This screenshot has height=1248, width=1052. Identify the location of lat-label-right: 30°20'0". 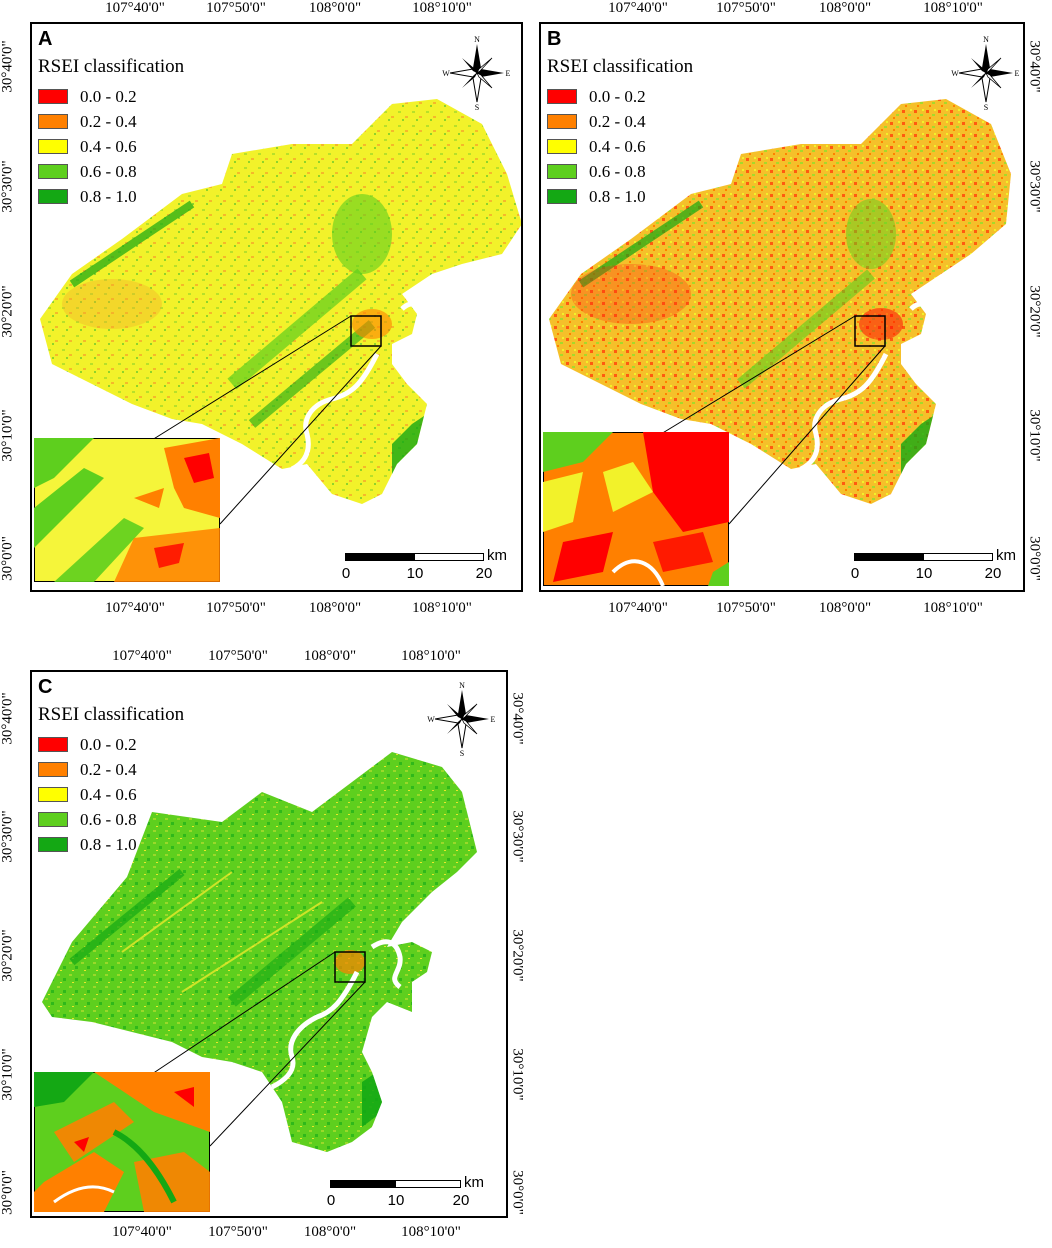
(1034, 311).